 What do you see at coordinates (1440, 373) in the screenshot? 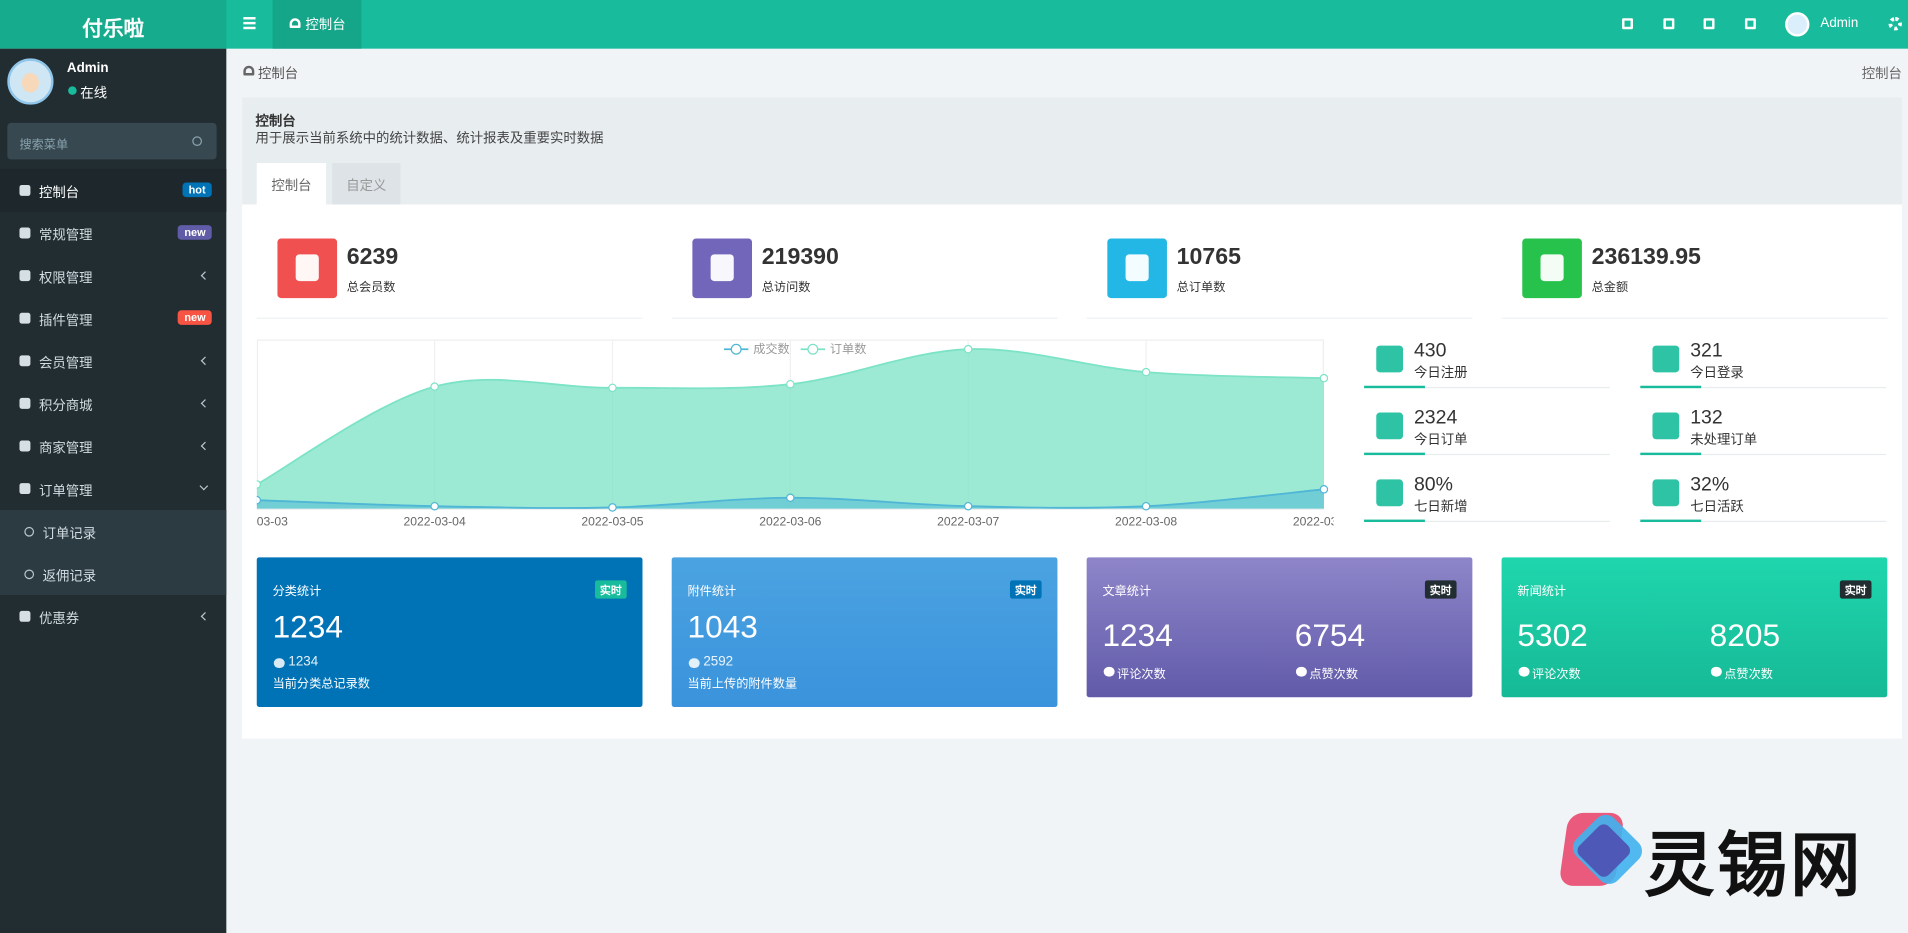
I see `mini-stat-label: 今日注册` at bounding box center [1440, 373].